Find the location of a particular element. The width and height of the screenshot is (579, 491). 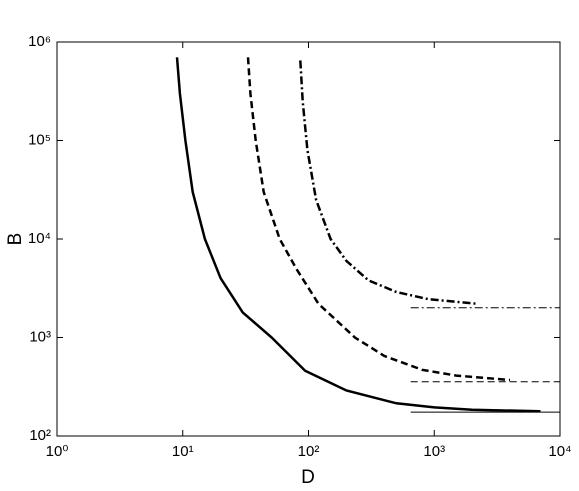

x-tick-label: 10³ is located at coordinates (434, 451).